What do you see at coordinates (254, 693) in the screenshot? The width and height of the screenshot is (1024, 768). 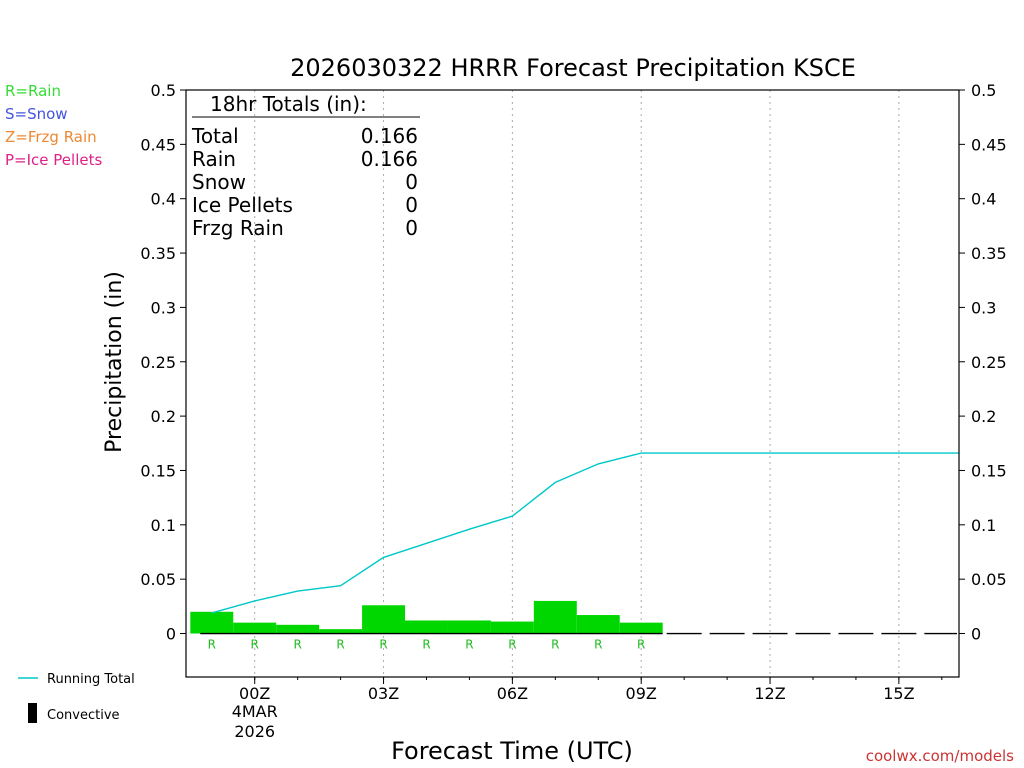 I see `x-tick-label: 00Z` at bounding box center [254, 693].